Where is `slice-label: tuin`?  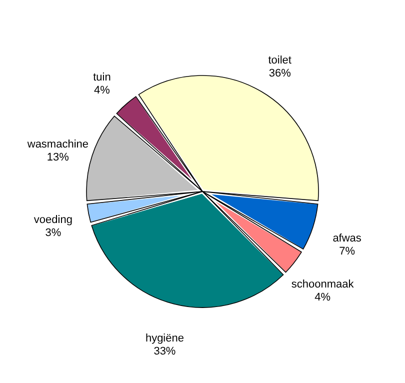
slice-label: tuin is located at coordinates (102, 77).